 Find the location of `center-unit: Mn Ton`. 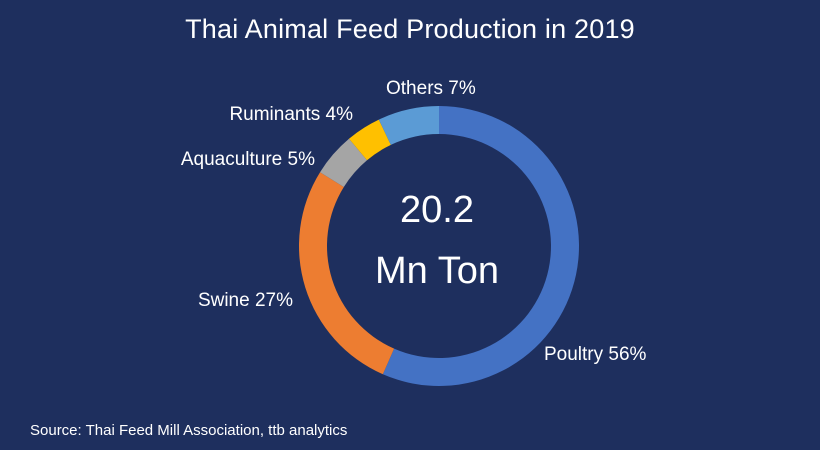

center-unit: Mn Ton is located at coordinates (437, 271).